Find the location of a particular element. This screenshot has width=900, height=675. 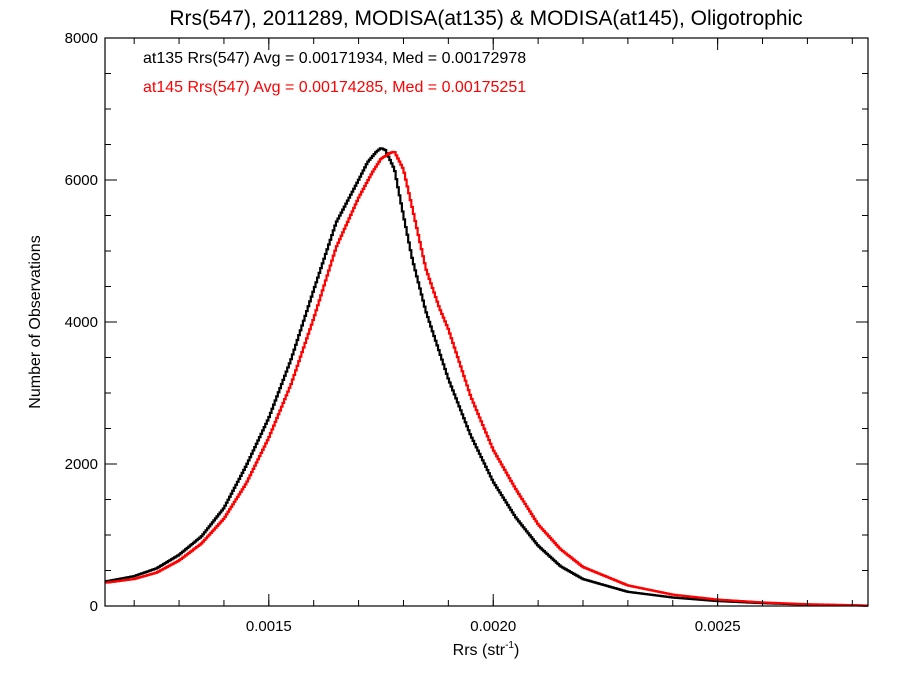

x-tick-label: 0.0015 is located at coordinates (269, 626).